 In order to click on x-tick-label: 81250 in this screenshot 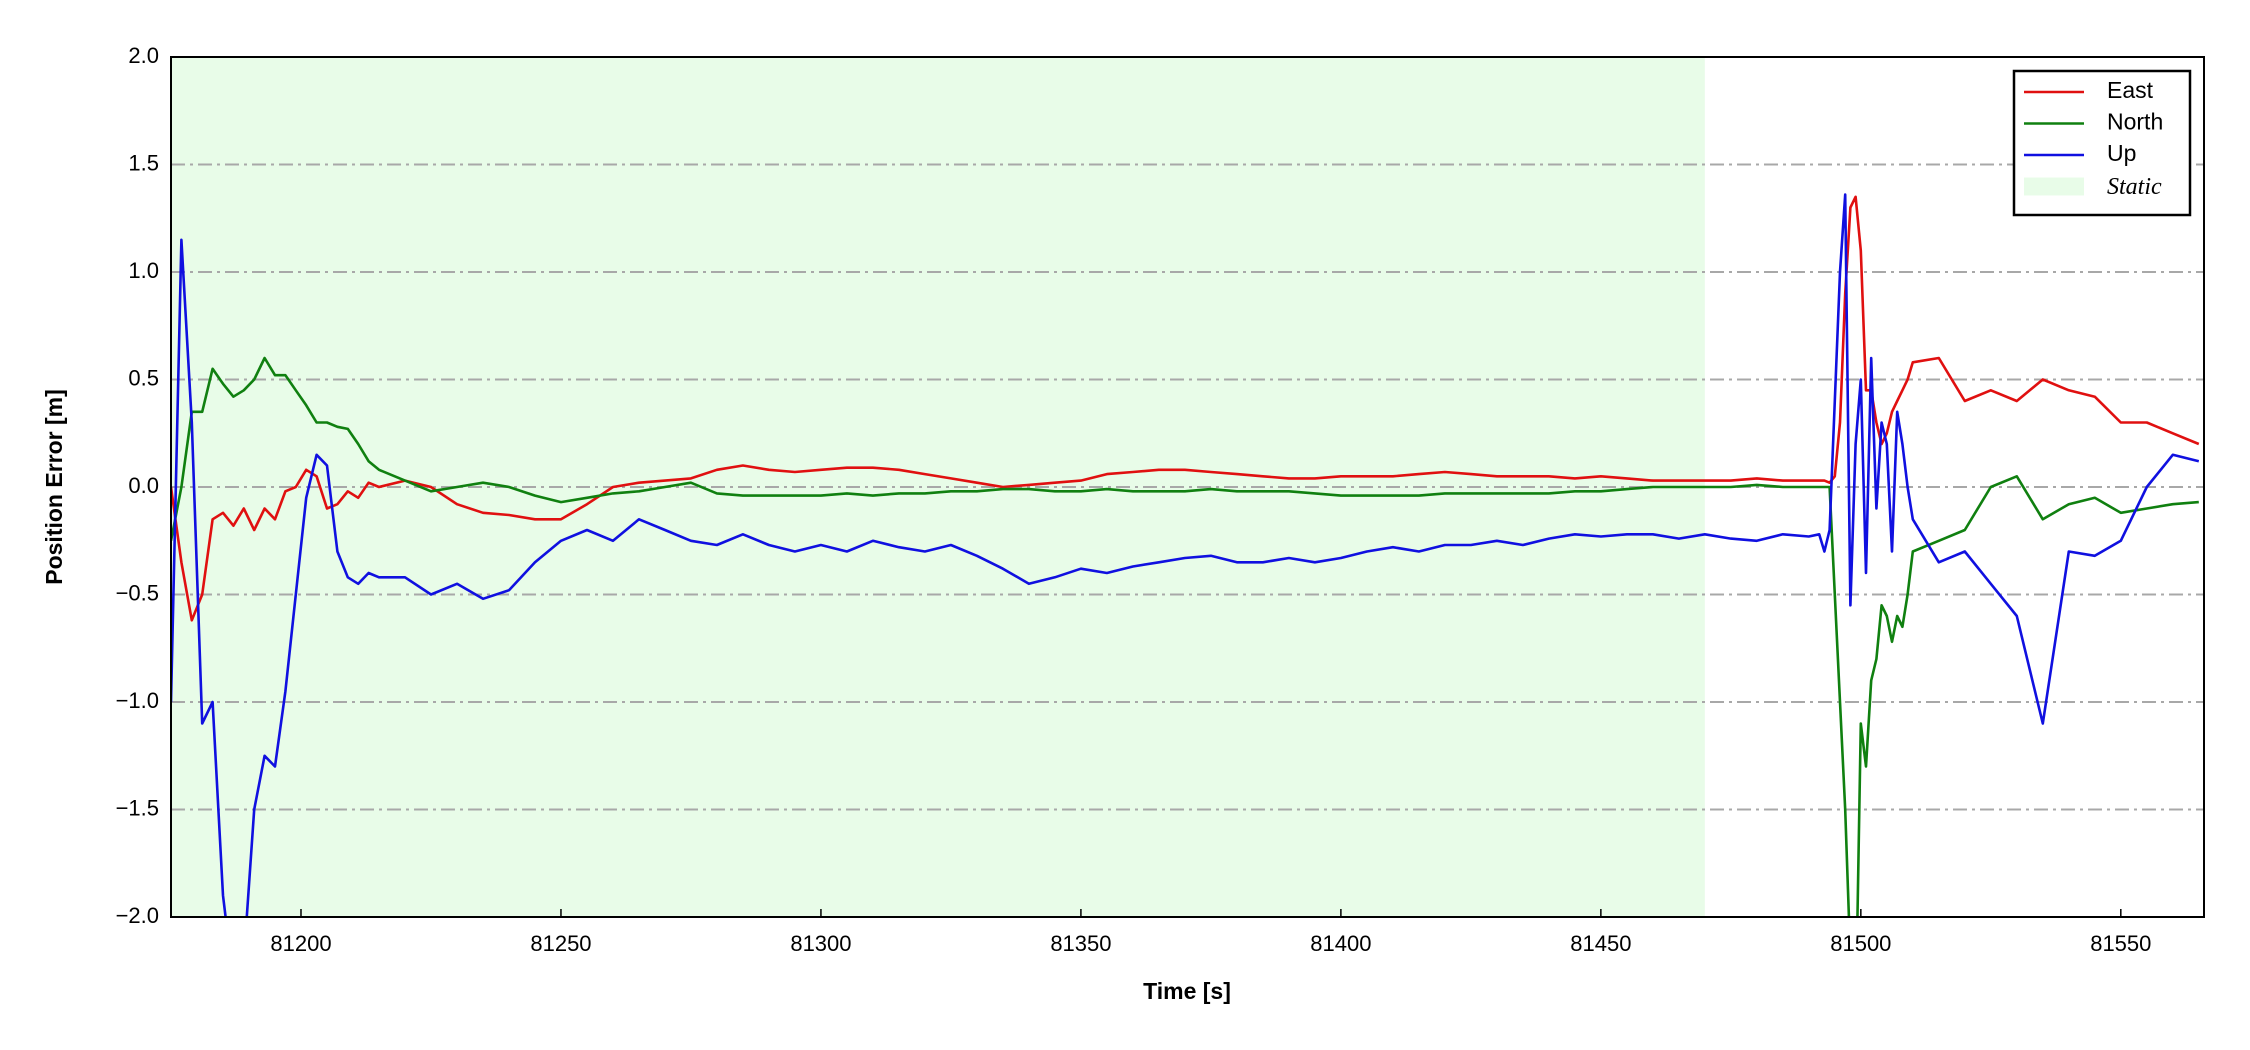, I will do `click(560, 943)`.